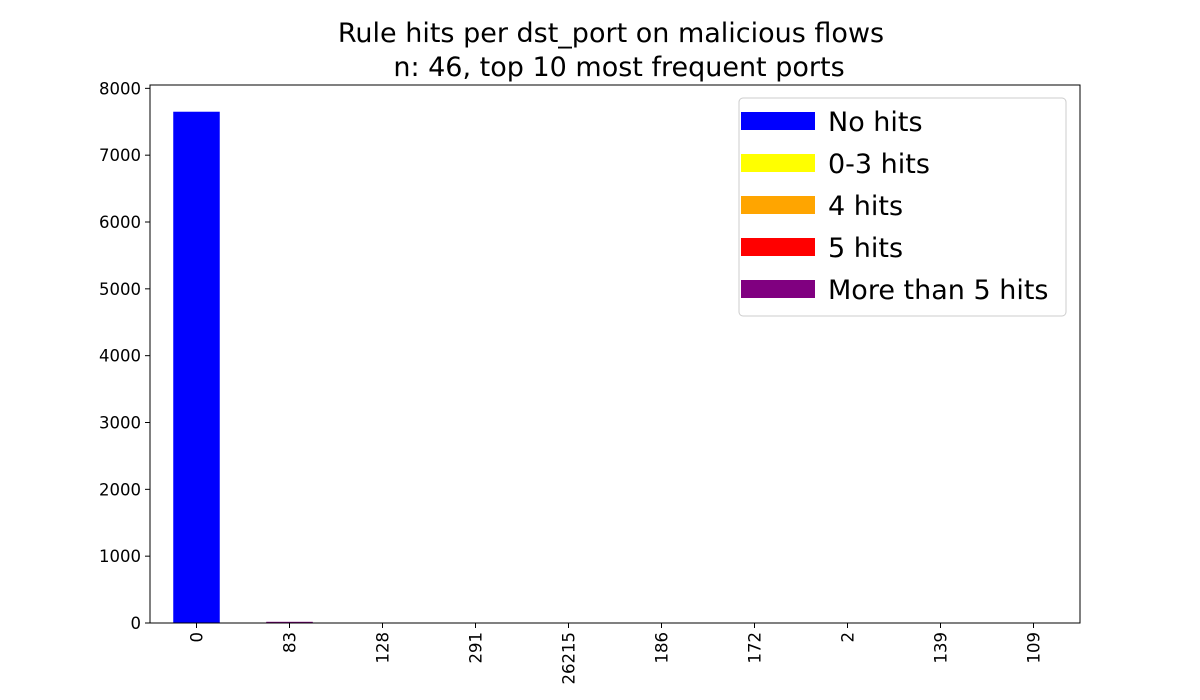  What do you see at coordinates (1034, 648) in the screenshot?
I see `x-tick-label: 109` at bounding box center [1034, 648].